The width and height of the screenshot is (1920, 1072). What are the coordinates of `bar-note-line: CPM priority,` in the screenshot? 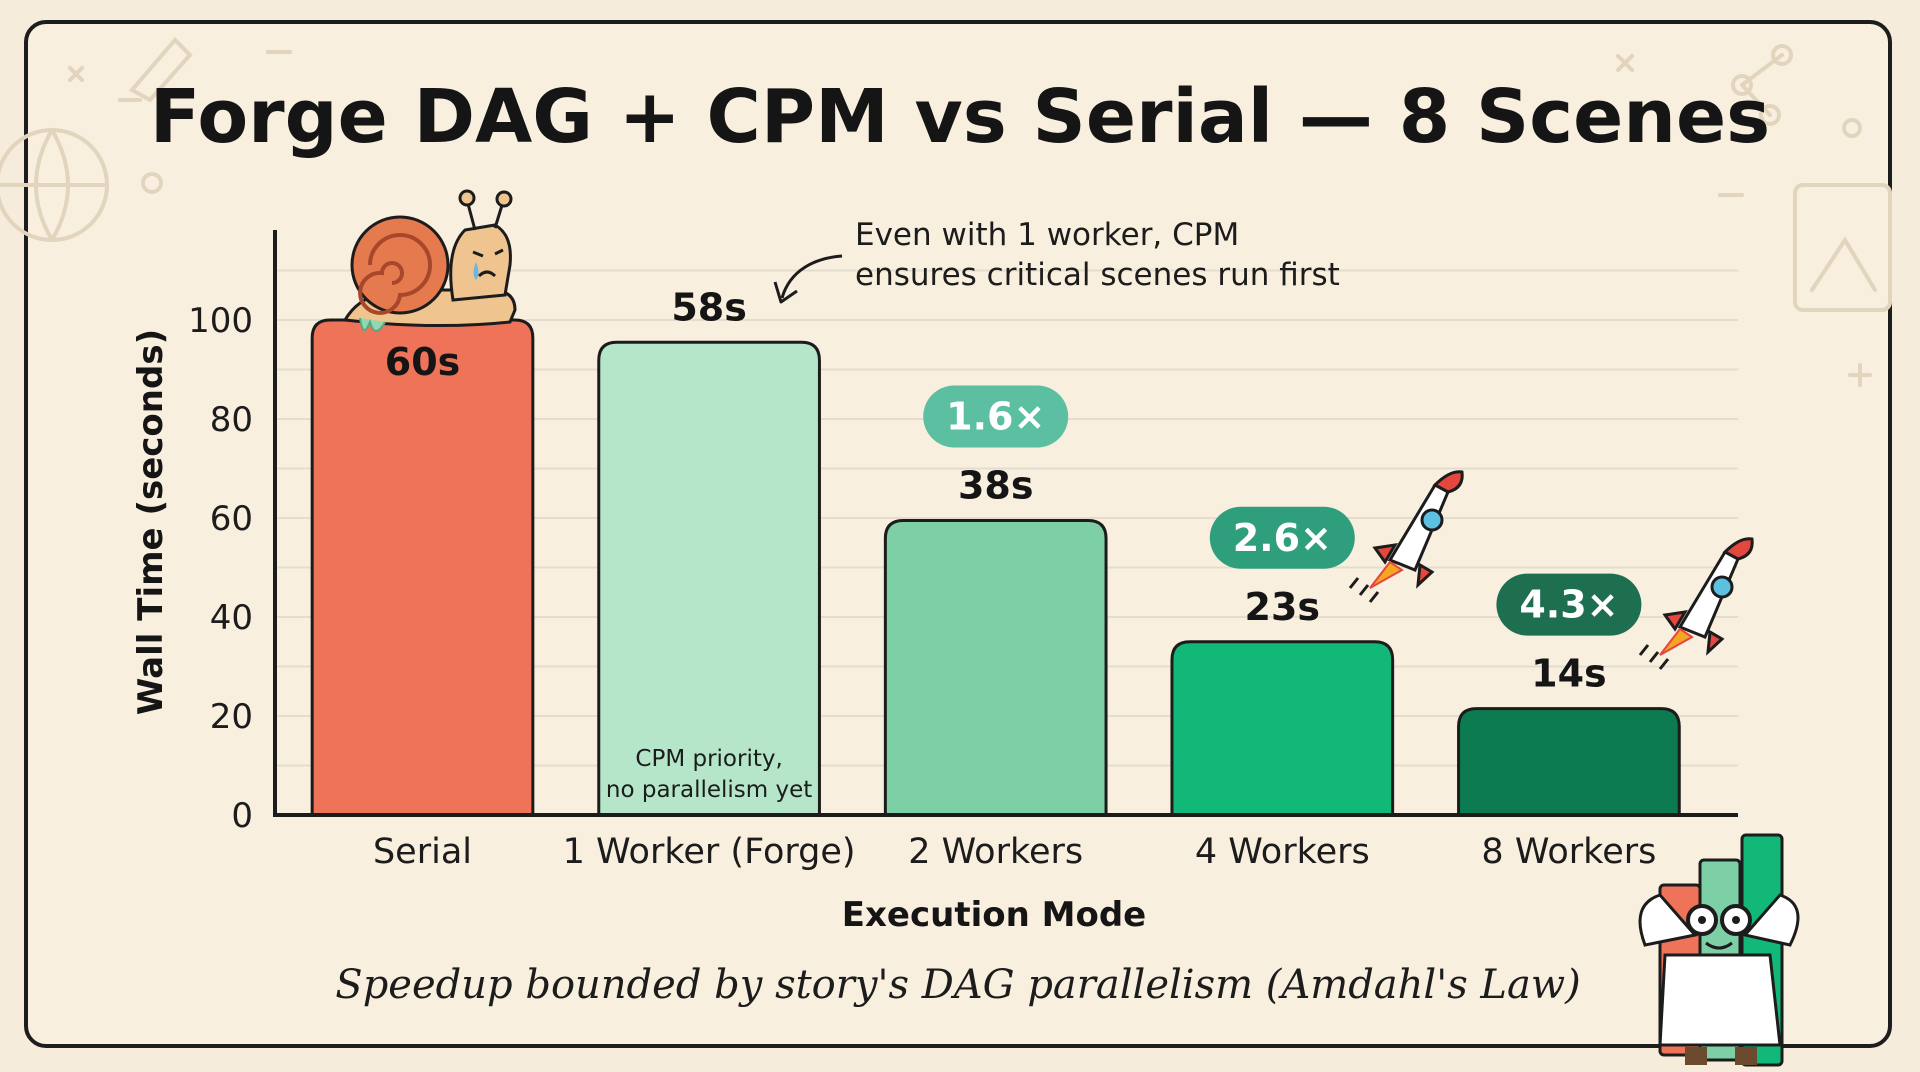 It's located at (708, 759).